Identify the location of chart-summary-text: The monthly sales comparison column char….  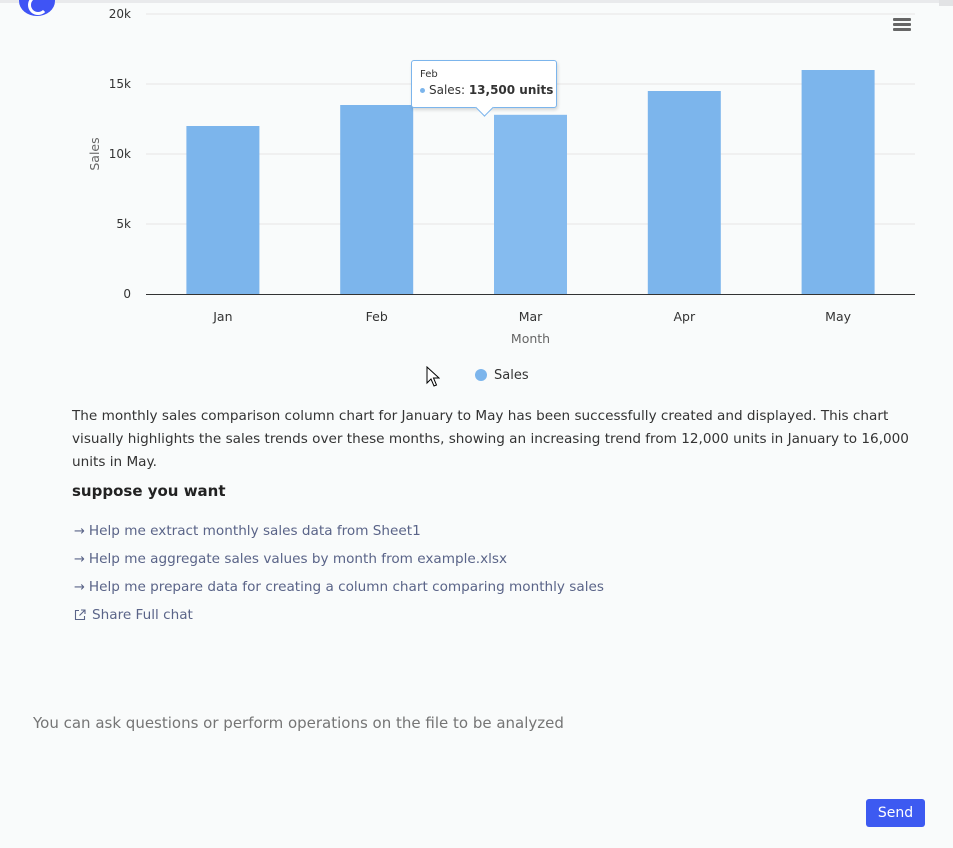
(490, 439).